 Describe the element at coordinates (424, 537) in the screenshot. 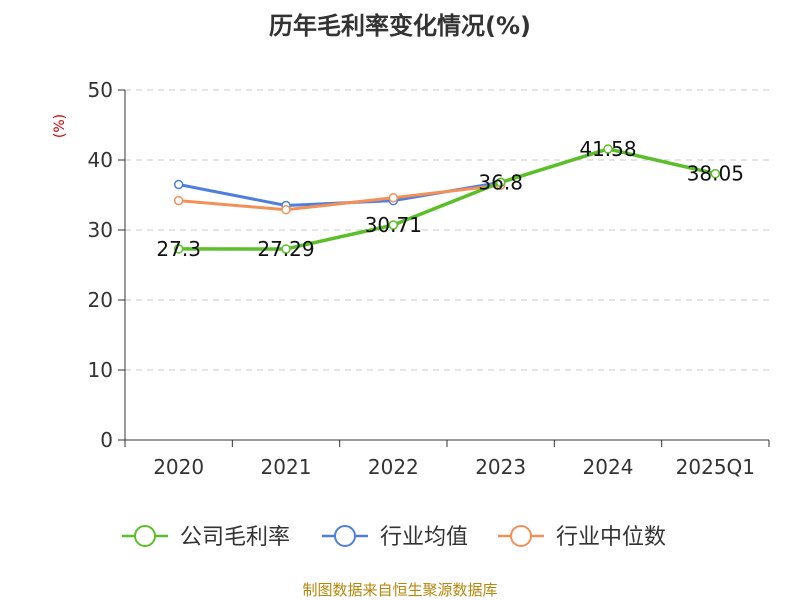

I see `legend-label: 行业均值` at that location.